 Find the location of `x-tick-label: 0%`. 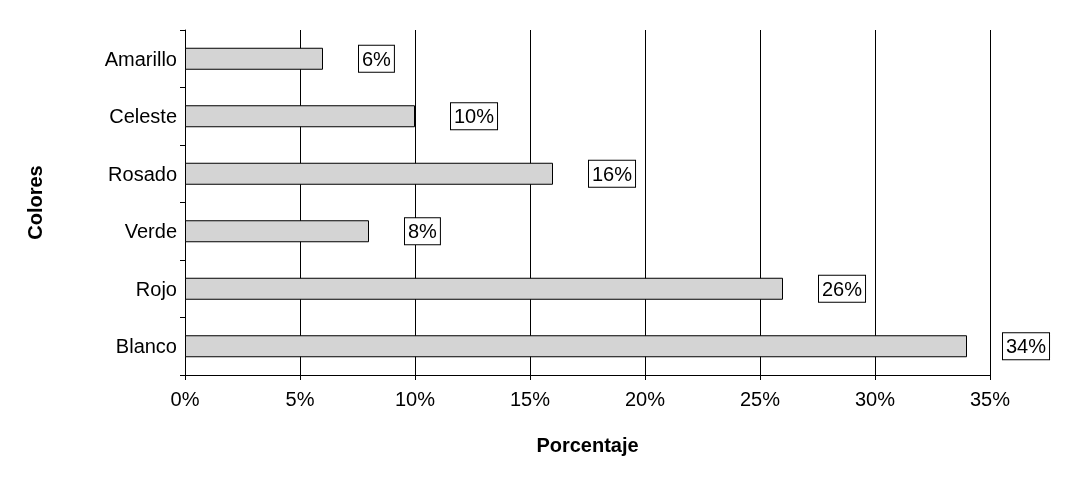

x-tick-label: 0% is located at coordinates (185, 399).